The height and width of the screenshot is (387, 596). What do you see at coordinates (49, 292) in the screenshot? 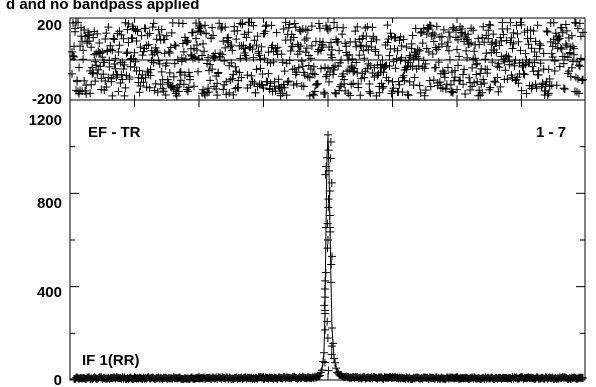
I see `amp-ytick-label-400: 400` at bounding box center [49, 292].